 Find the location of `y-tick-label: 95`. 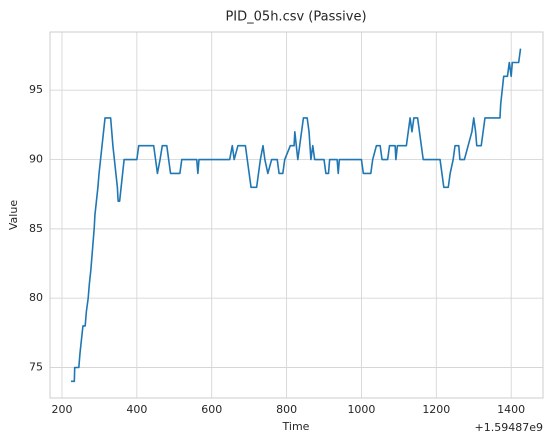

y-tick-label: 95 is located at coordinates (36, 89).